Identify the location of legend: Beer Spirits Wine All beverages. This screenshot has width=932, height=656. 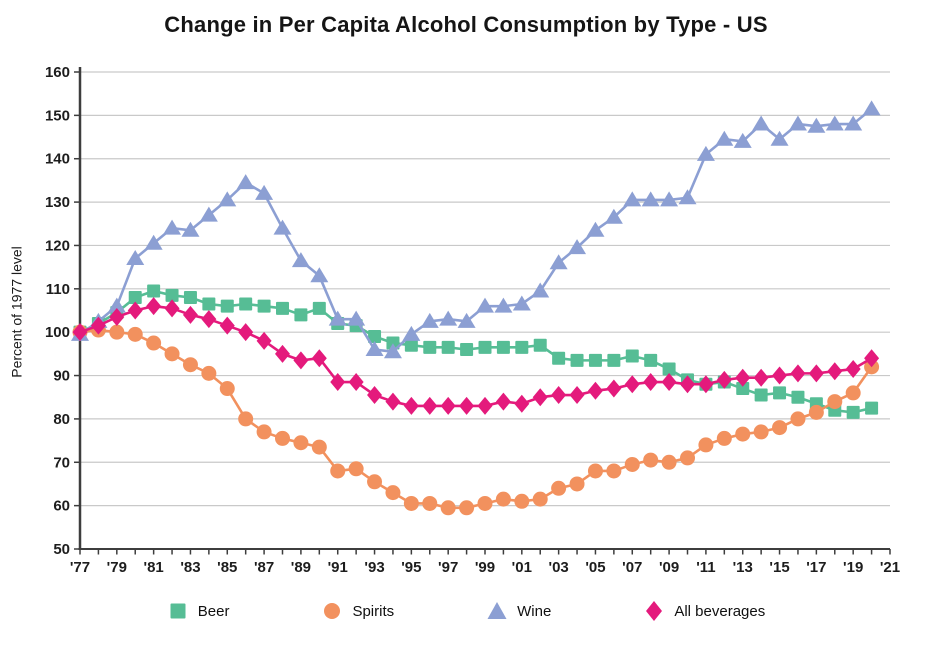
(466, 611).